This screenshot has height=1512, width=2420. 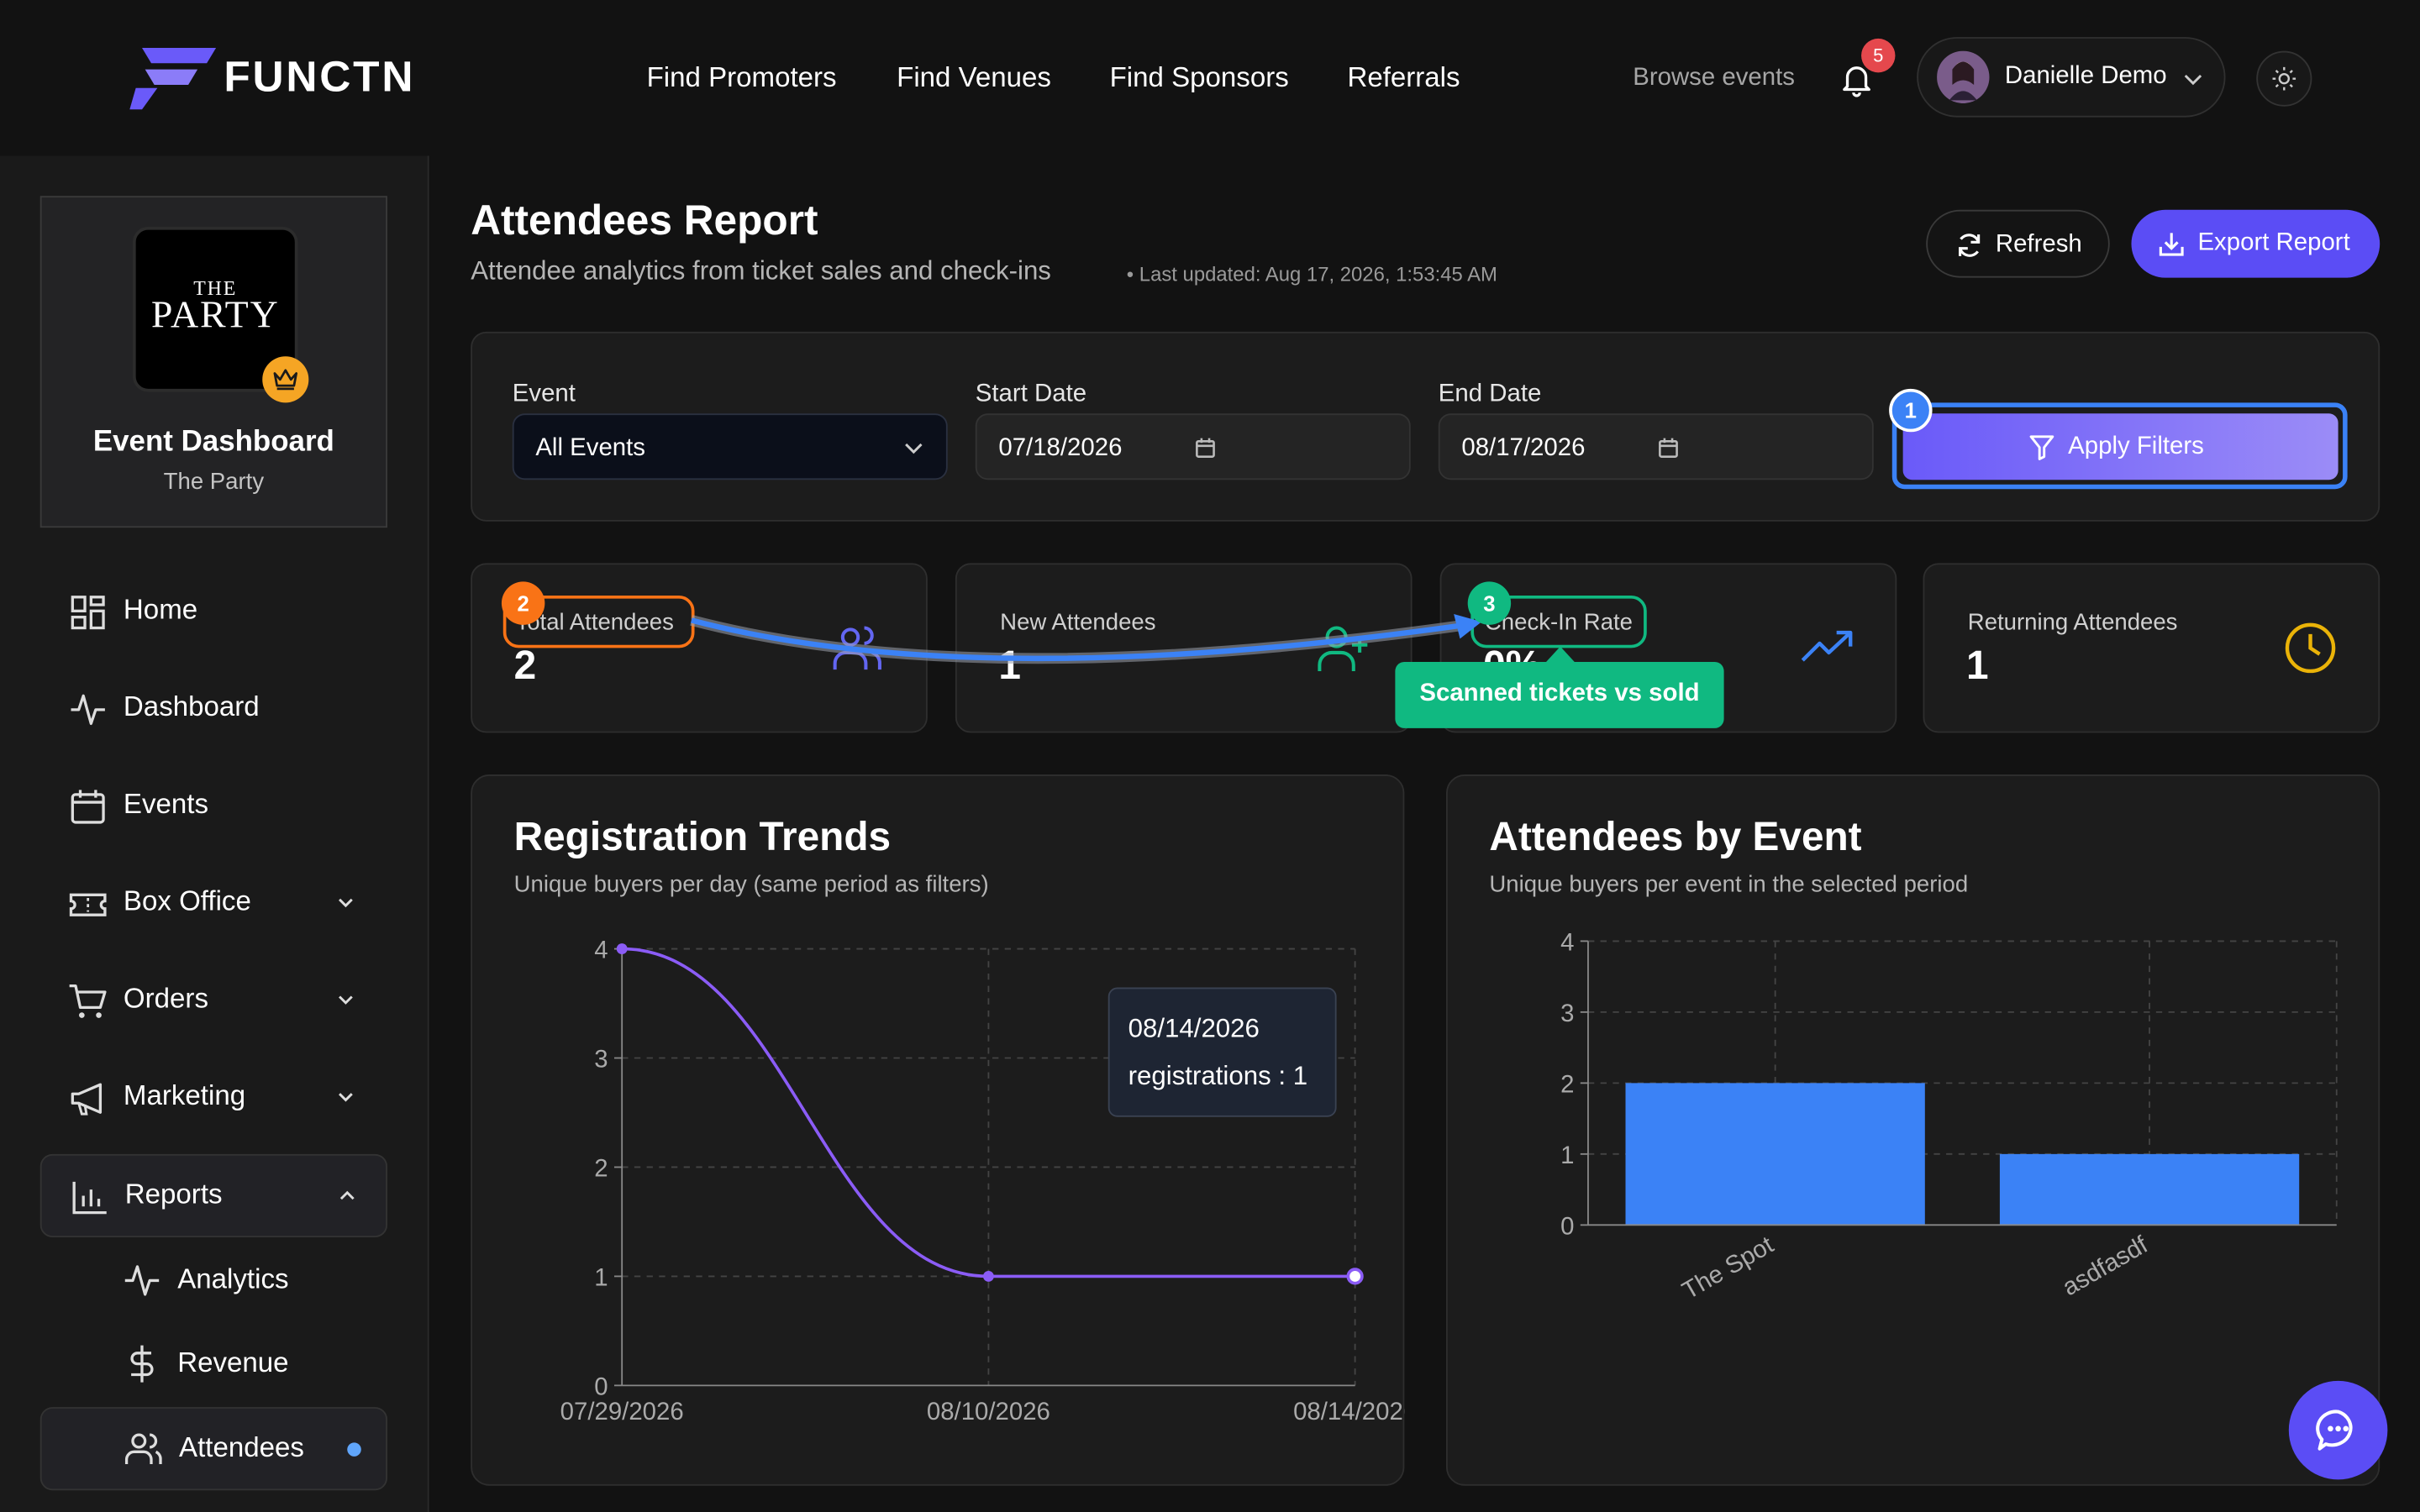 I want to click on sun-icon, so click(x=2284, y=78).